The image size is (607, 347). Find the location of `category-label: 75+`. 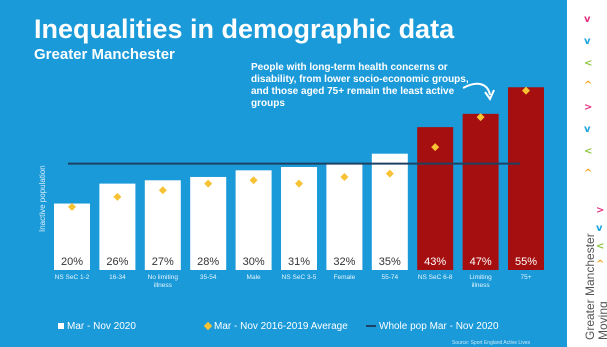

category-label: 75+ is located at coordinates (525, 277).